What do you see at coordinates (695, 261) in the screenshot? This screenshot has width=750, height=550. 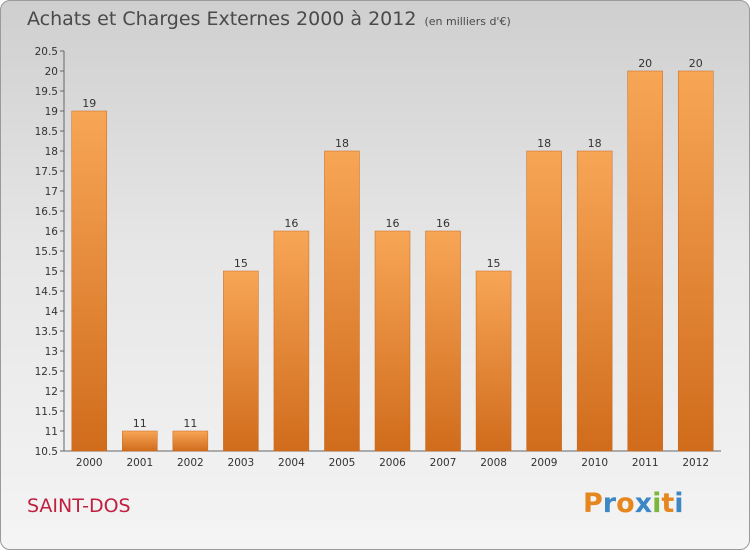 I see `bar-2012` at bounding box center [695, 261].